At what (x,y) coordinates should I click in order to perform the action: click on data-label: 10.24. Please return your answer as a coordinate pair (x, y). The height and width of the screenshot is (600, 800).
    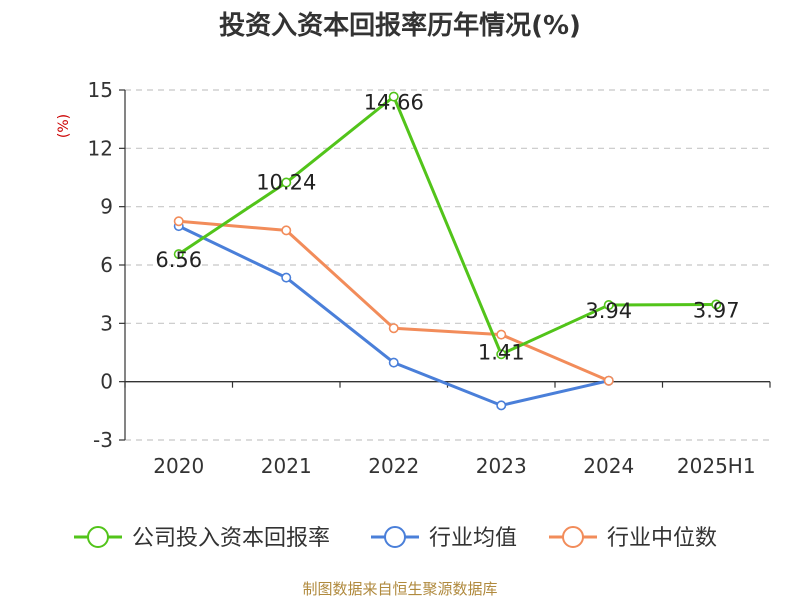
    Looking at the image, I should click on (286, 183).